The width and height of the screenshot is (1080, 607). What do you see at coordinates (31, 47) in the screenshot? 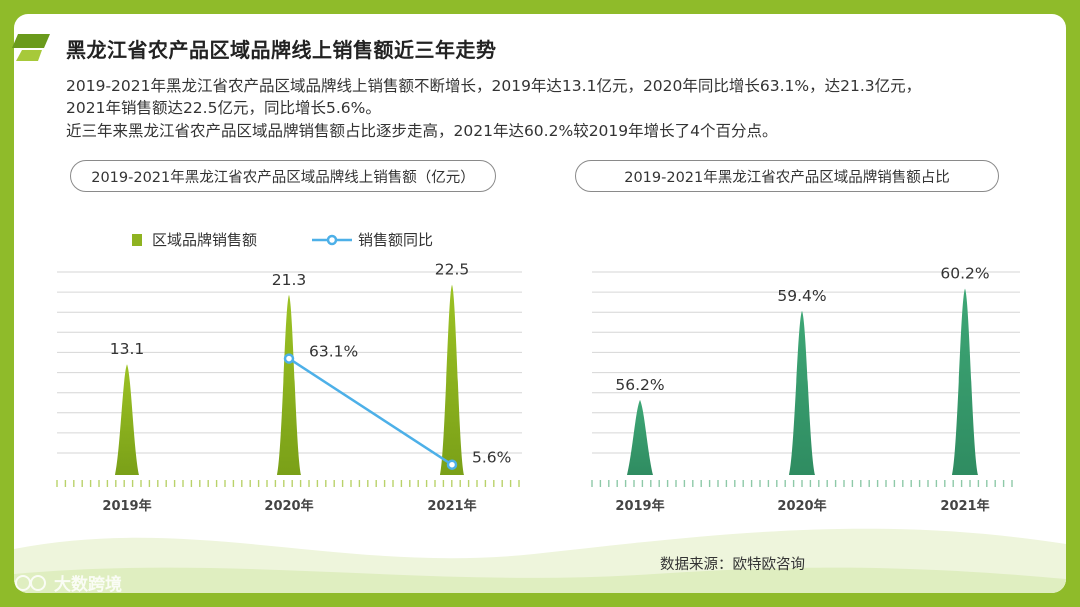
I see `title-accent-icon` at bounding box center [31, 47].